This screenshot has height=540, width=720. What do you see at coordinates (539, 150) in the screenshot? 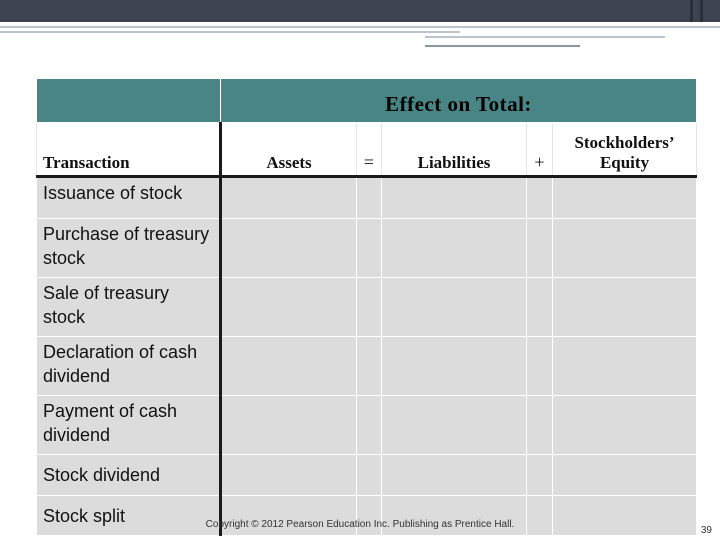
I see `column-header-plus: +` at bounding box center [539, 150].